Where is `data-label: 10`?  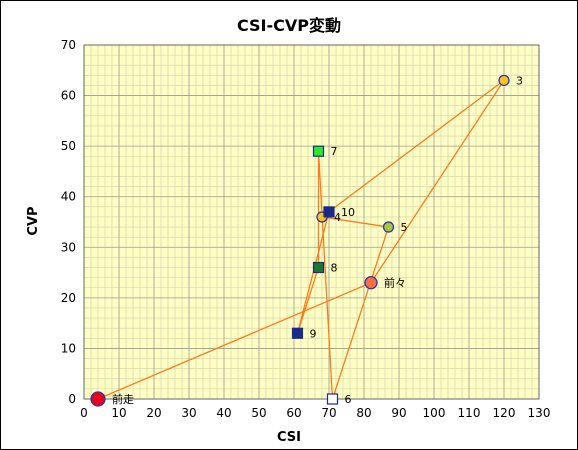
data-label: 10 is located at coordinates (348, 212).